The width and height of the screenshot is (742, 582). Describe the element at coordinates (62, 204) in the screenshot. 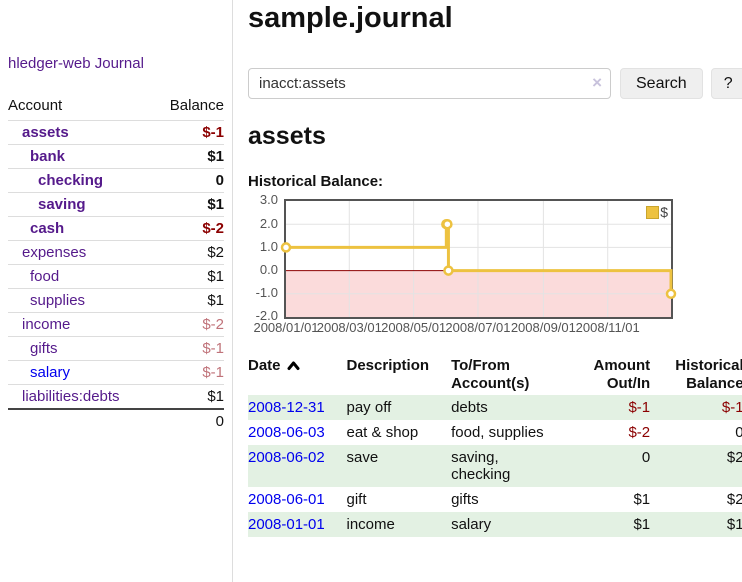

I see `account-link-saving: saving` at that location.